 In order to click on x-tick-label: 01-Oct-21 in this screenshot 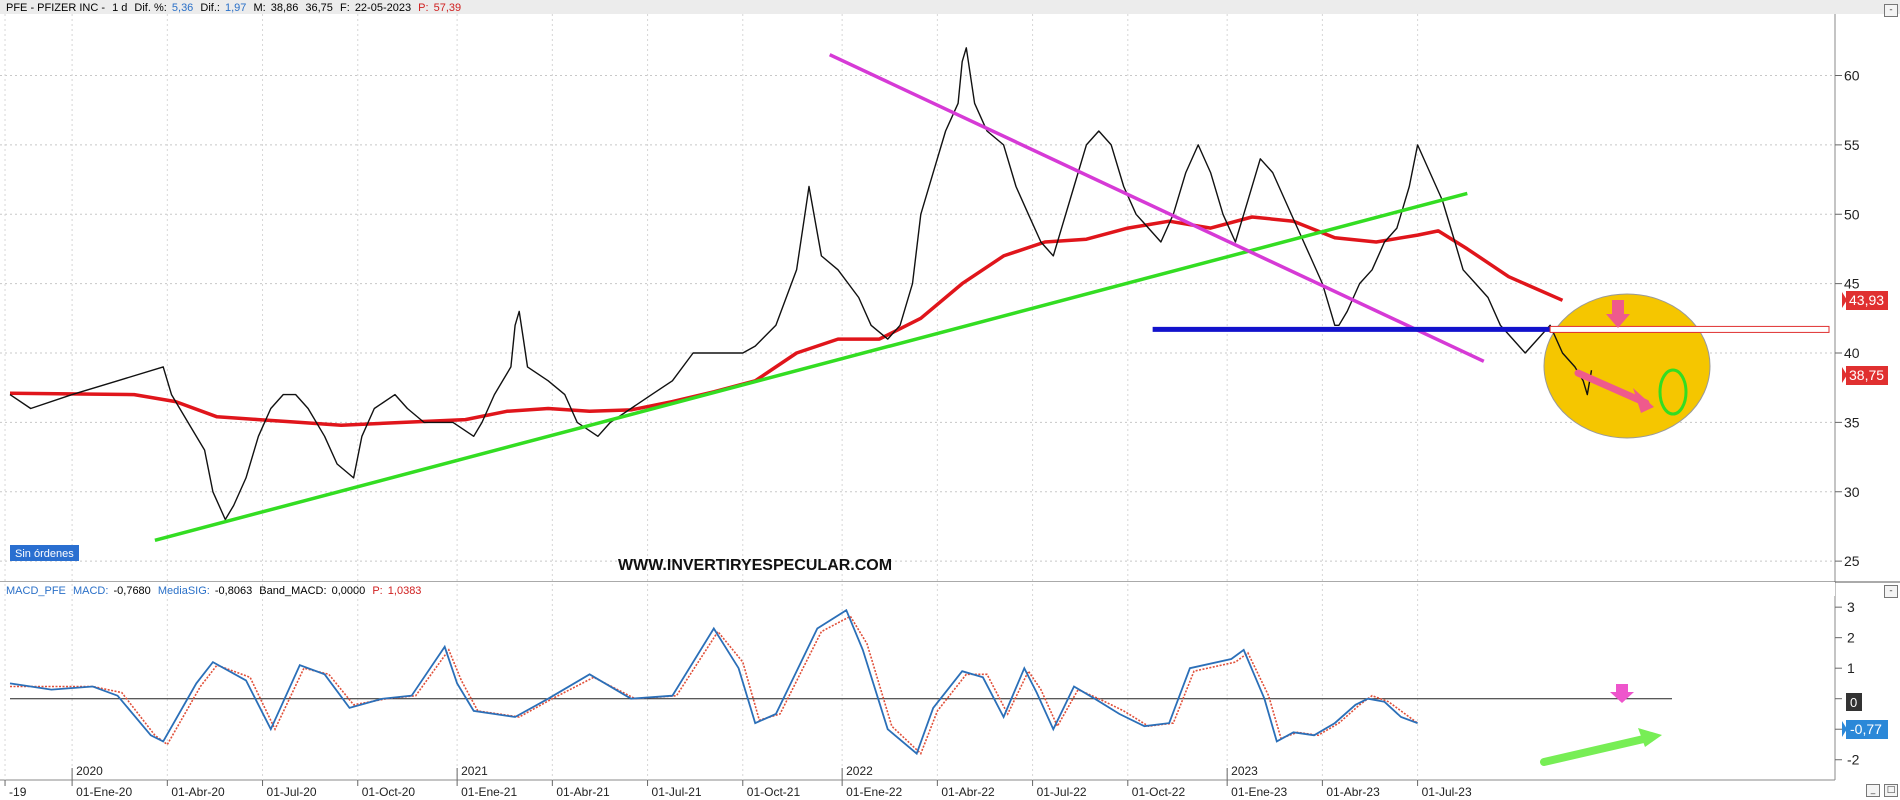, I will do `click(774, 792)`.